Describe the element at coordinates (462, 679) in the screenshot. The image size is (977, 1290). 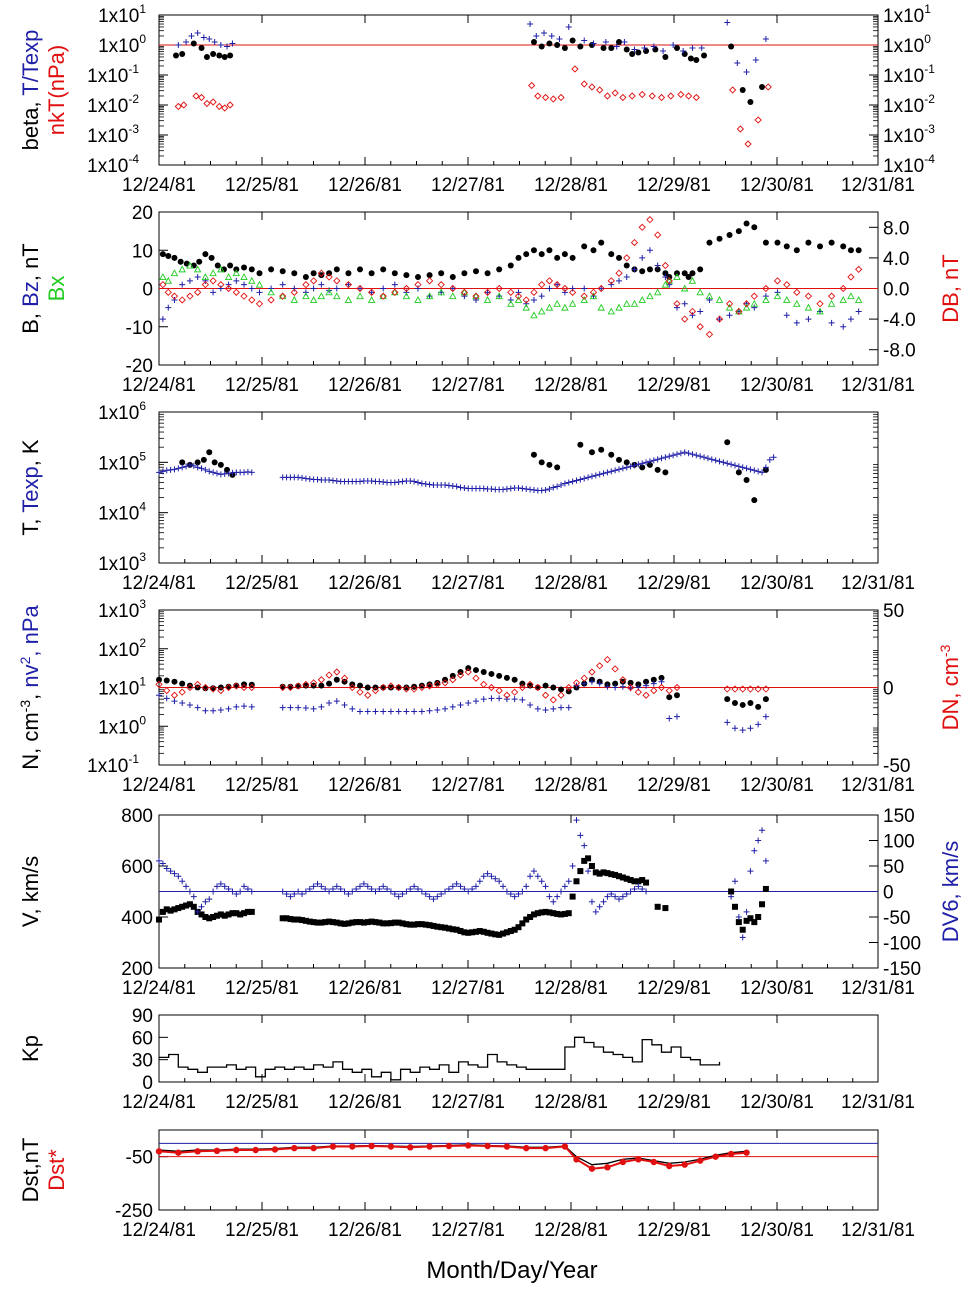
I see `series-red-diamond` at that location.